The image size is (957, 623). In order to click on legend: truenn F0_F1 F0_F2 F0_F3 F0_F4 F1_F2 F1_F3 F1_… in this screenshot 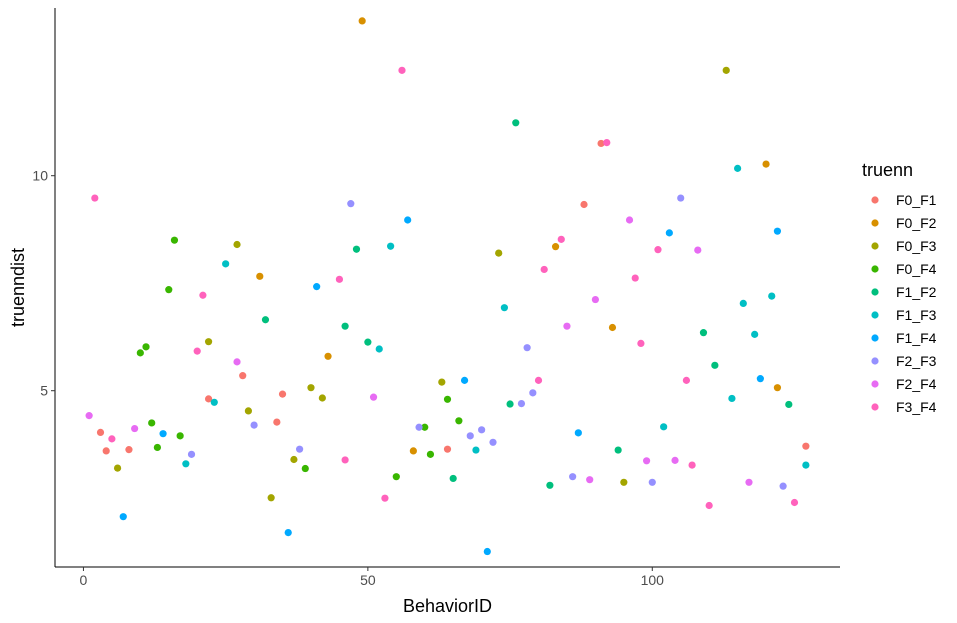, I will do `click(899, 287)`.